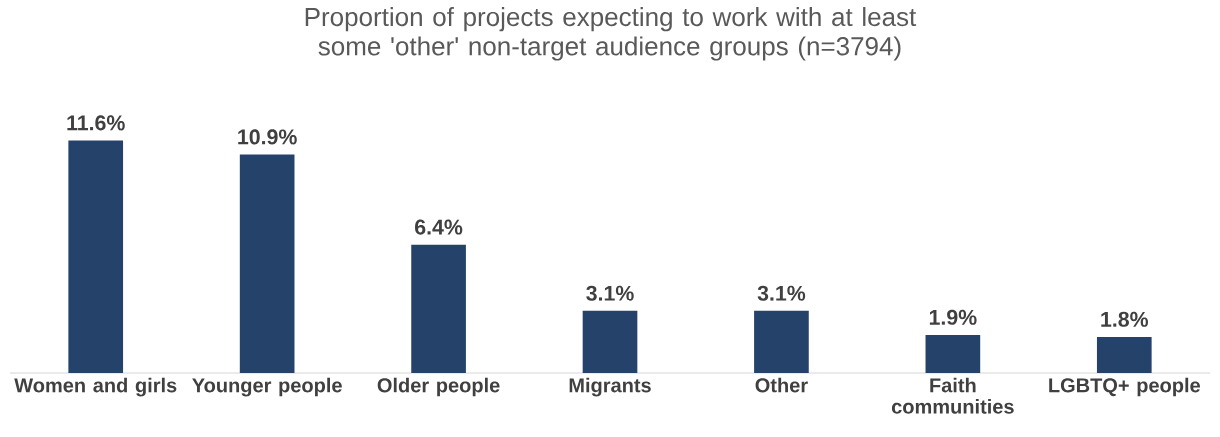  Describe the element at coordinates (1124, 387) in the screenshot. I see `x-tick-label: LGBTQ+ people` at that location.